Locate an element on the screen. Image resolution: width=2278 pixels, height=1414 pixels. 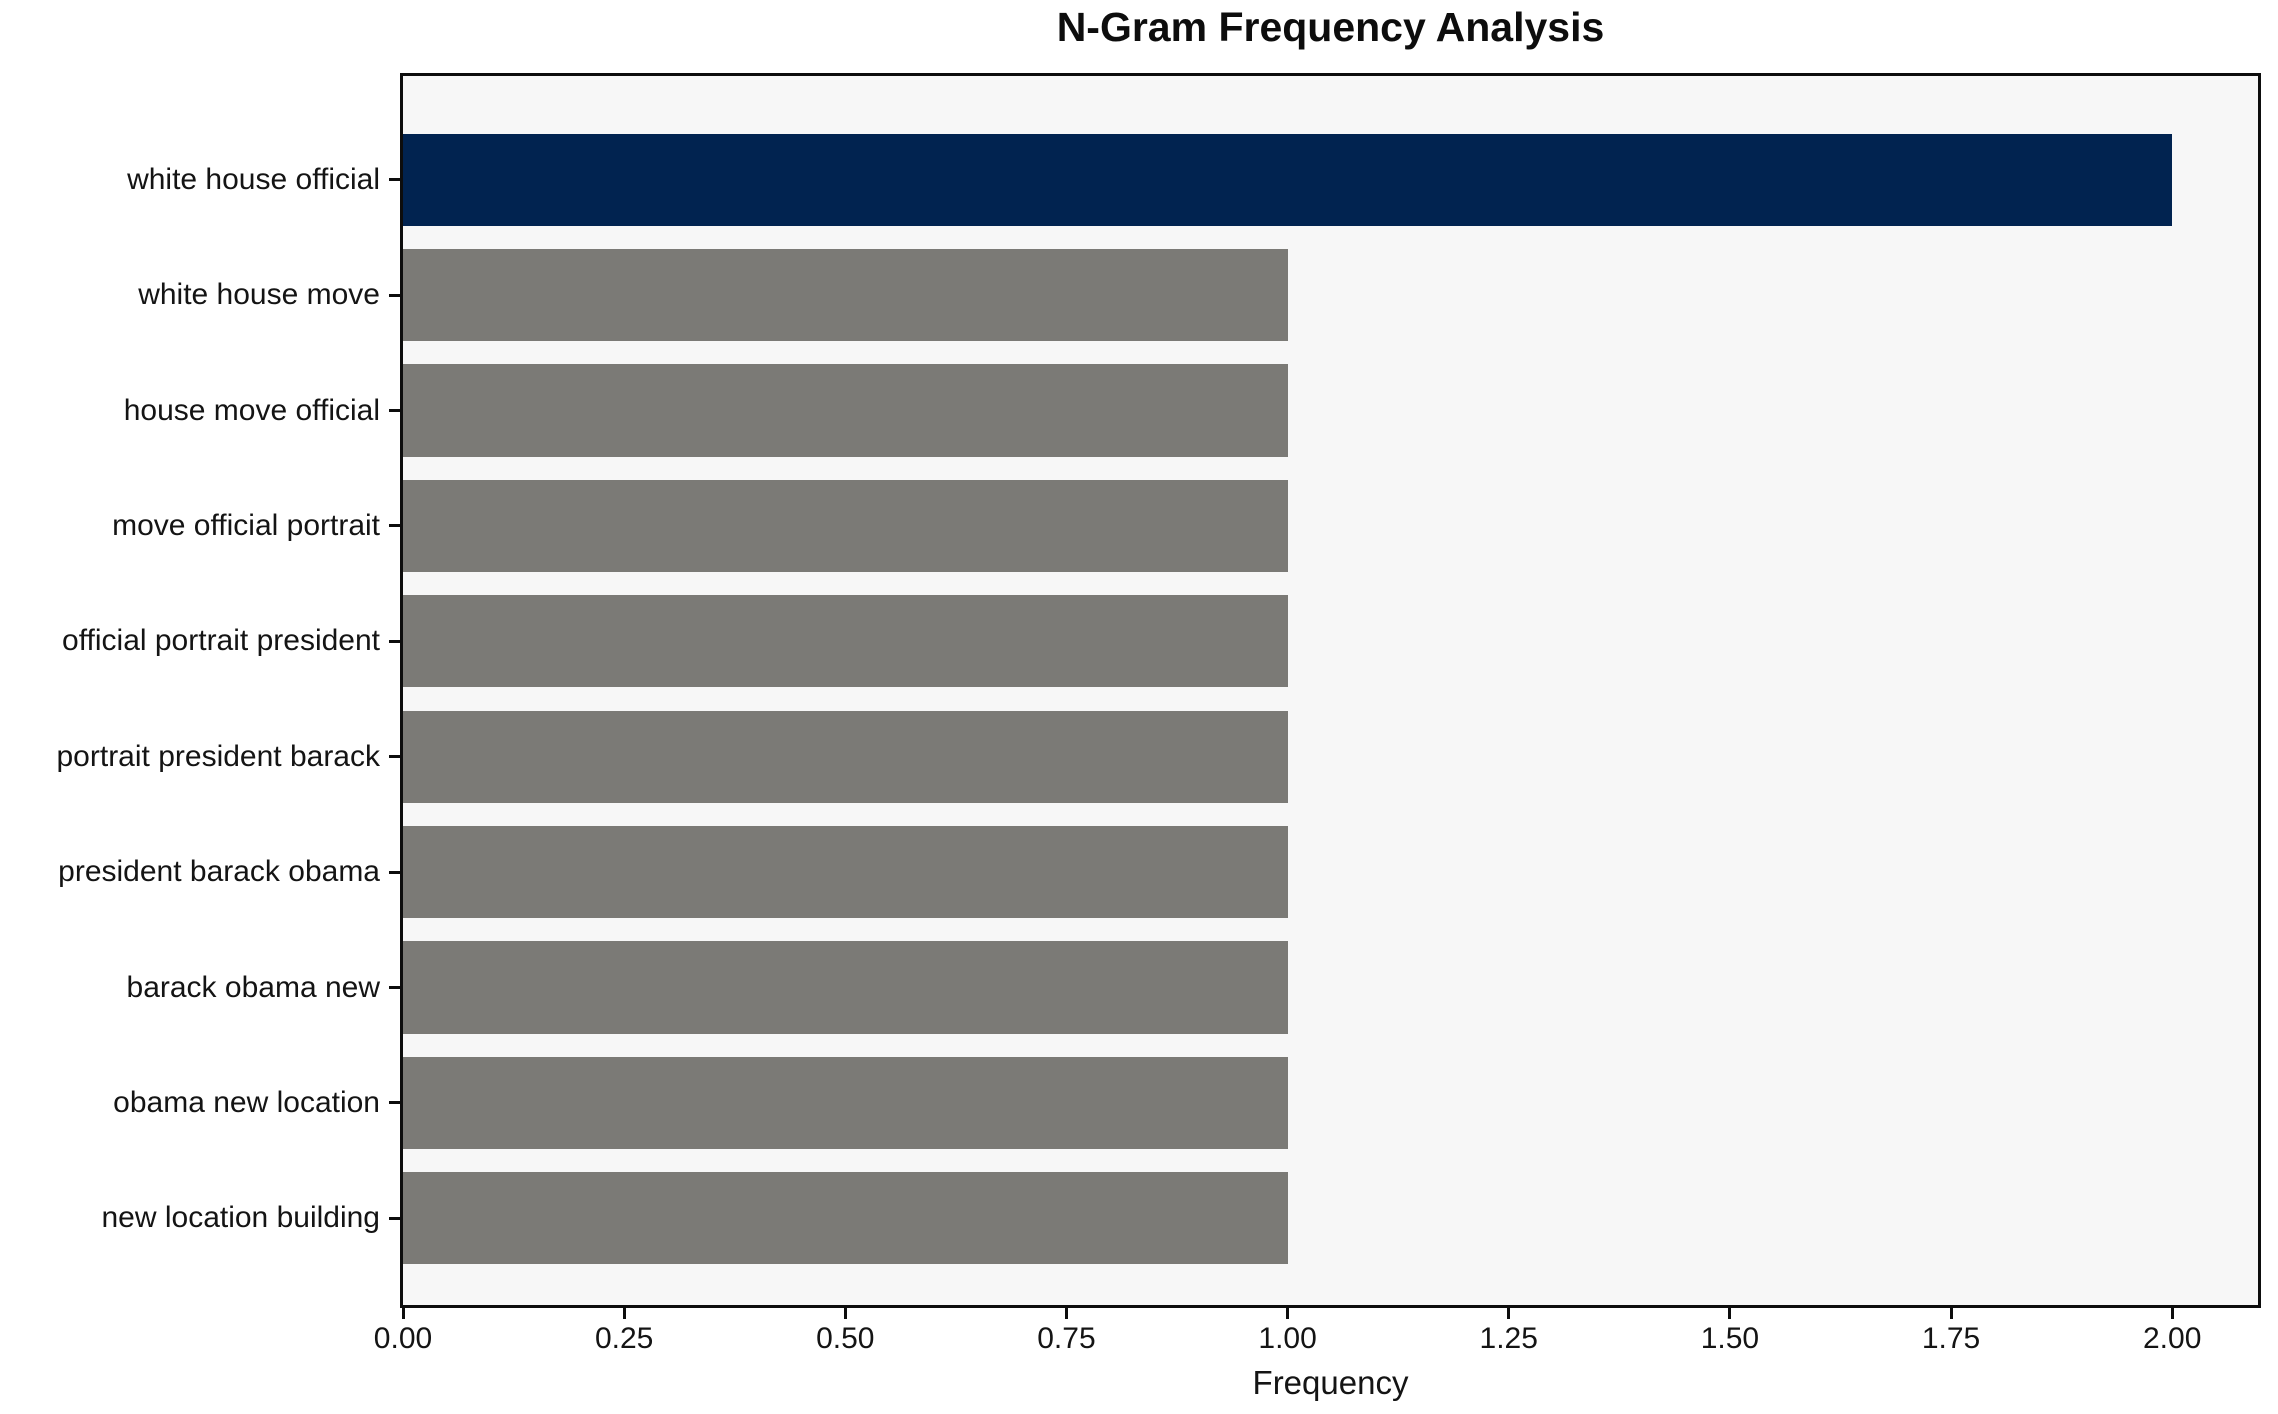
y-tick-label: official portrait president is located at coordinates (221, 641).